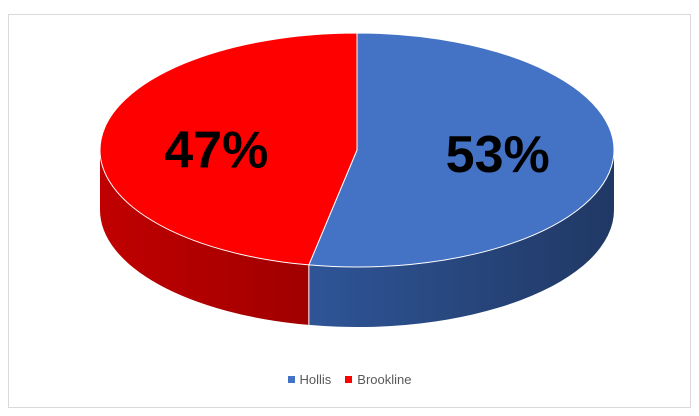 The width and height of the screenshot is (699, 416). I want to click on legend-swatch-brookline, so click(349, 379).